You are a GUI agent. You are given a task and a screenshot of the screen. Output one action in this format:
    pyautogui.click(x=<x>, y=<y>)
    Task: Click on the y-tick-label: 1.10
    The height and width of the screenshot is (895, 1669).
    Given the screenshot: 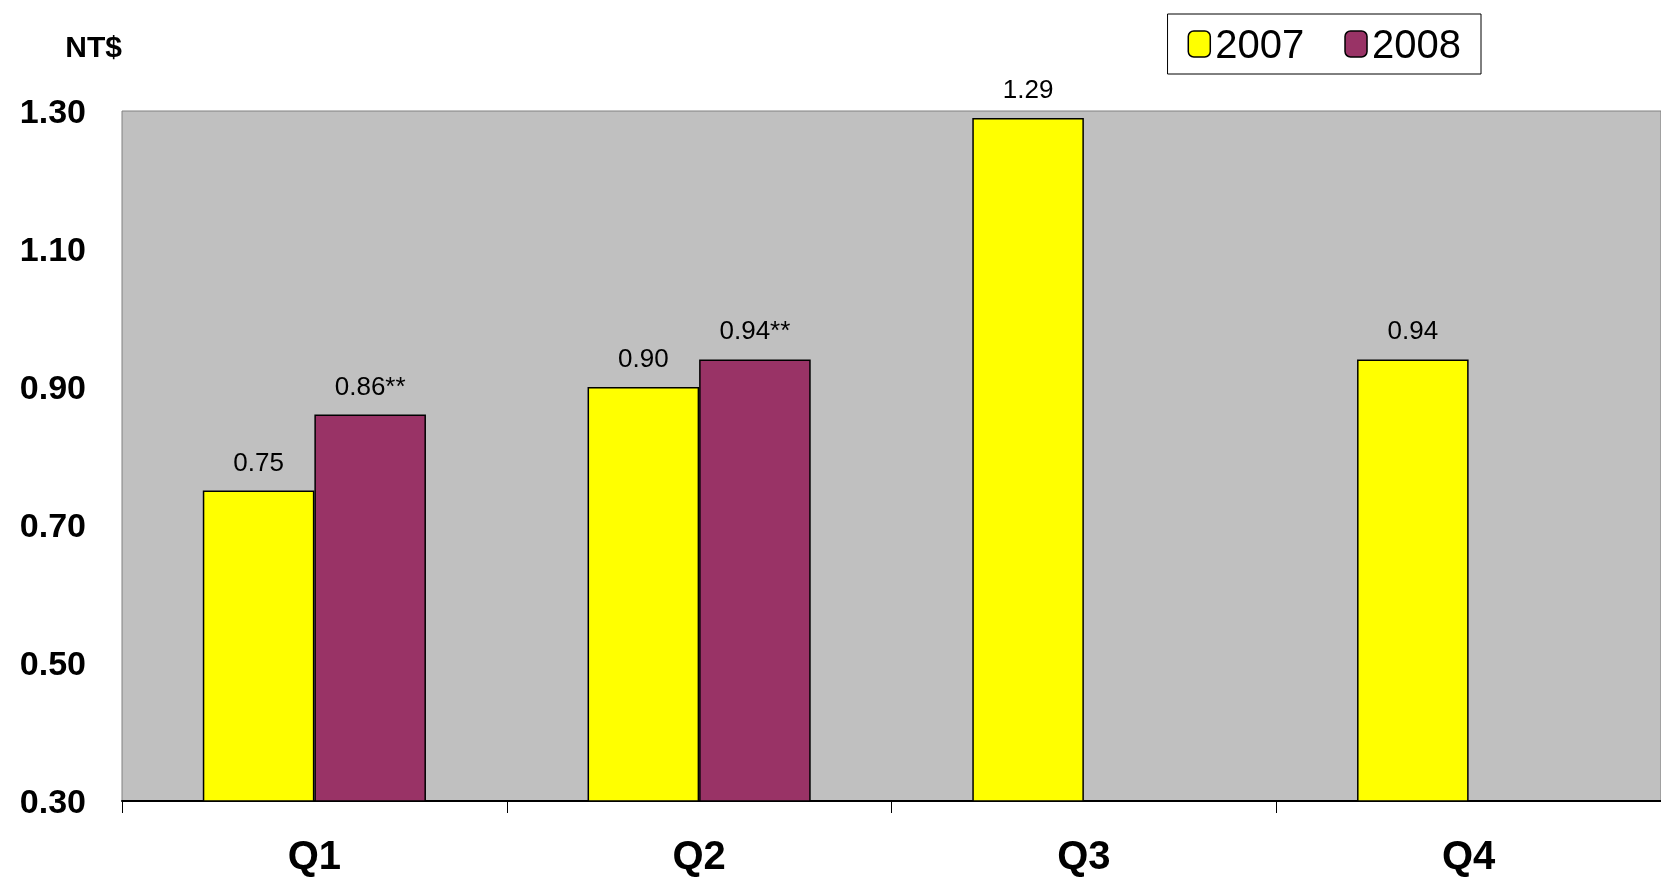 What is the action you would take?
    pyautogui.click(x=52, y=249)
    